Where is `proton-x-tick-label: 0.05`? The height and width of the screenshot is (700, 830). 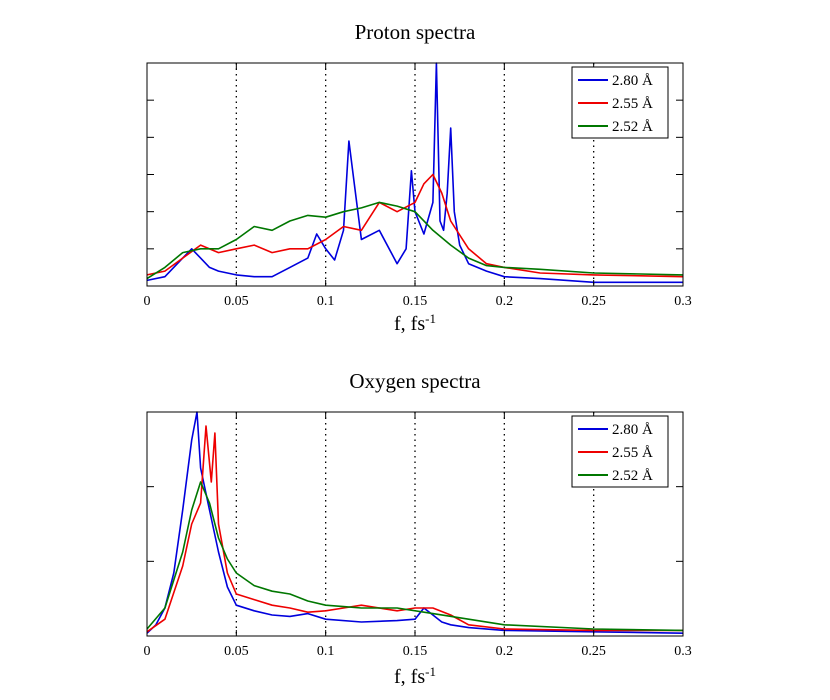
proton-x-tick-label: 0.05 is located at coordinates (236, 301).